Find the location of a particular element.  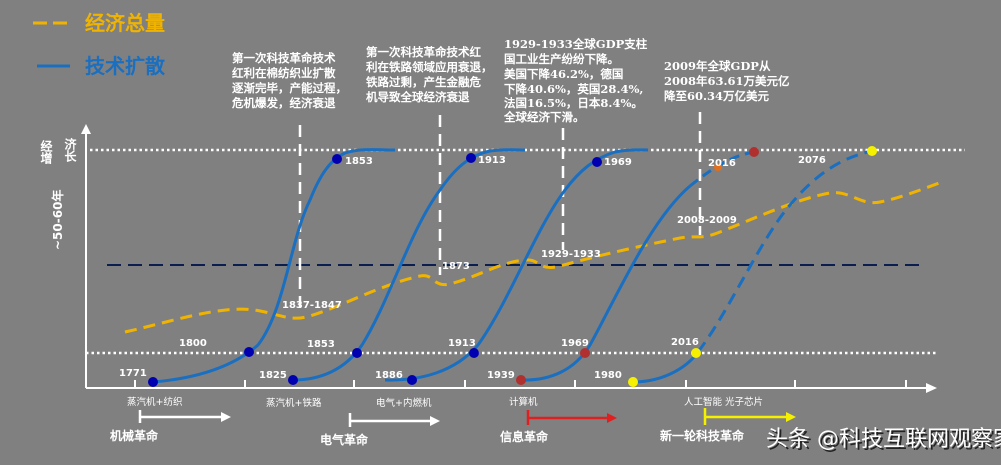

arrow-information is located at coordinates (571, 417).